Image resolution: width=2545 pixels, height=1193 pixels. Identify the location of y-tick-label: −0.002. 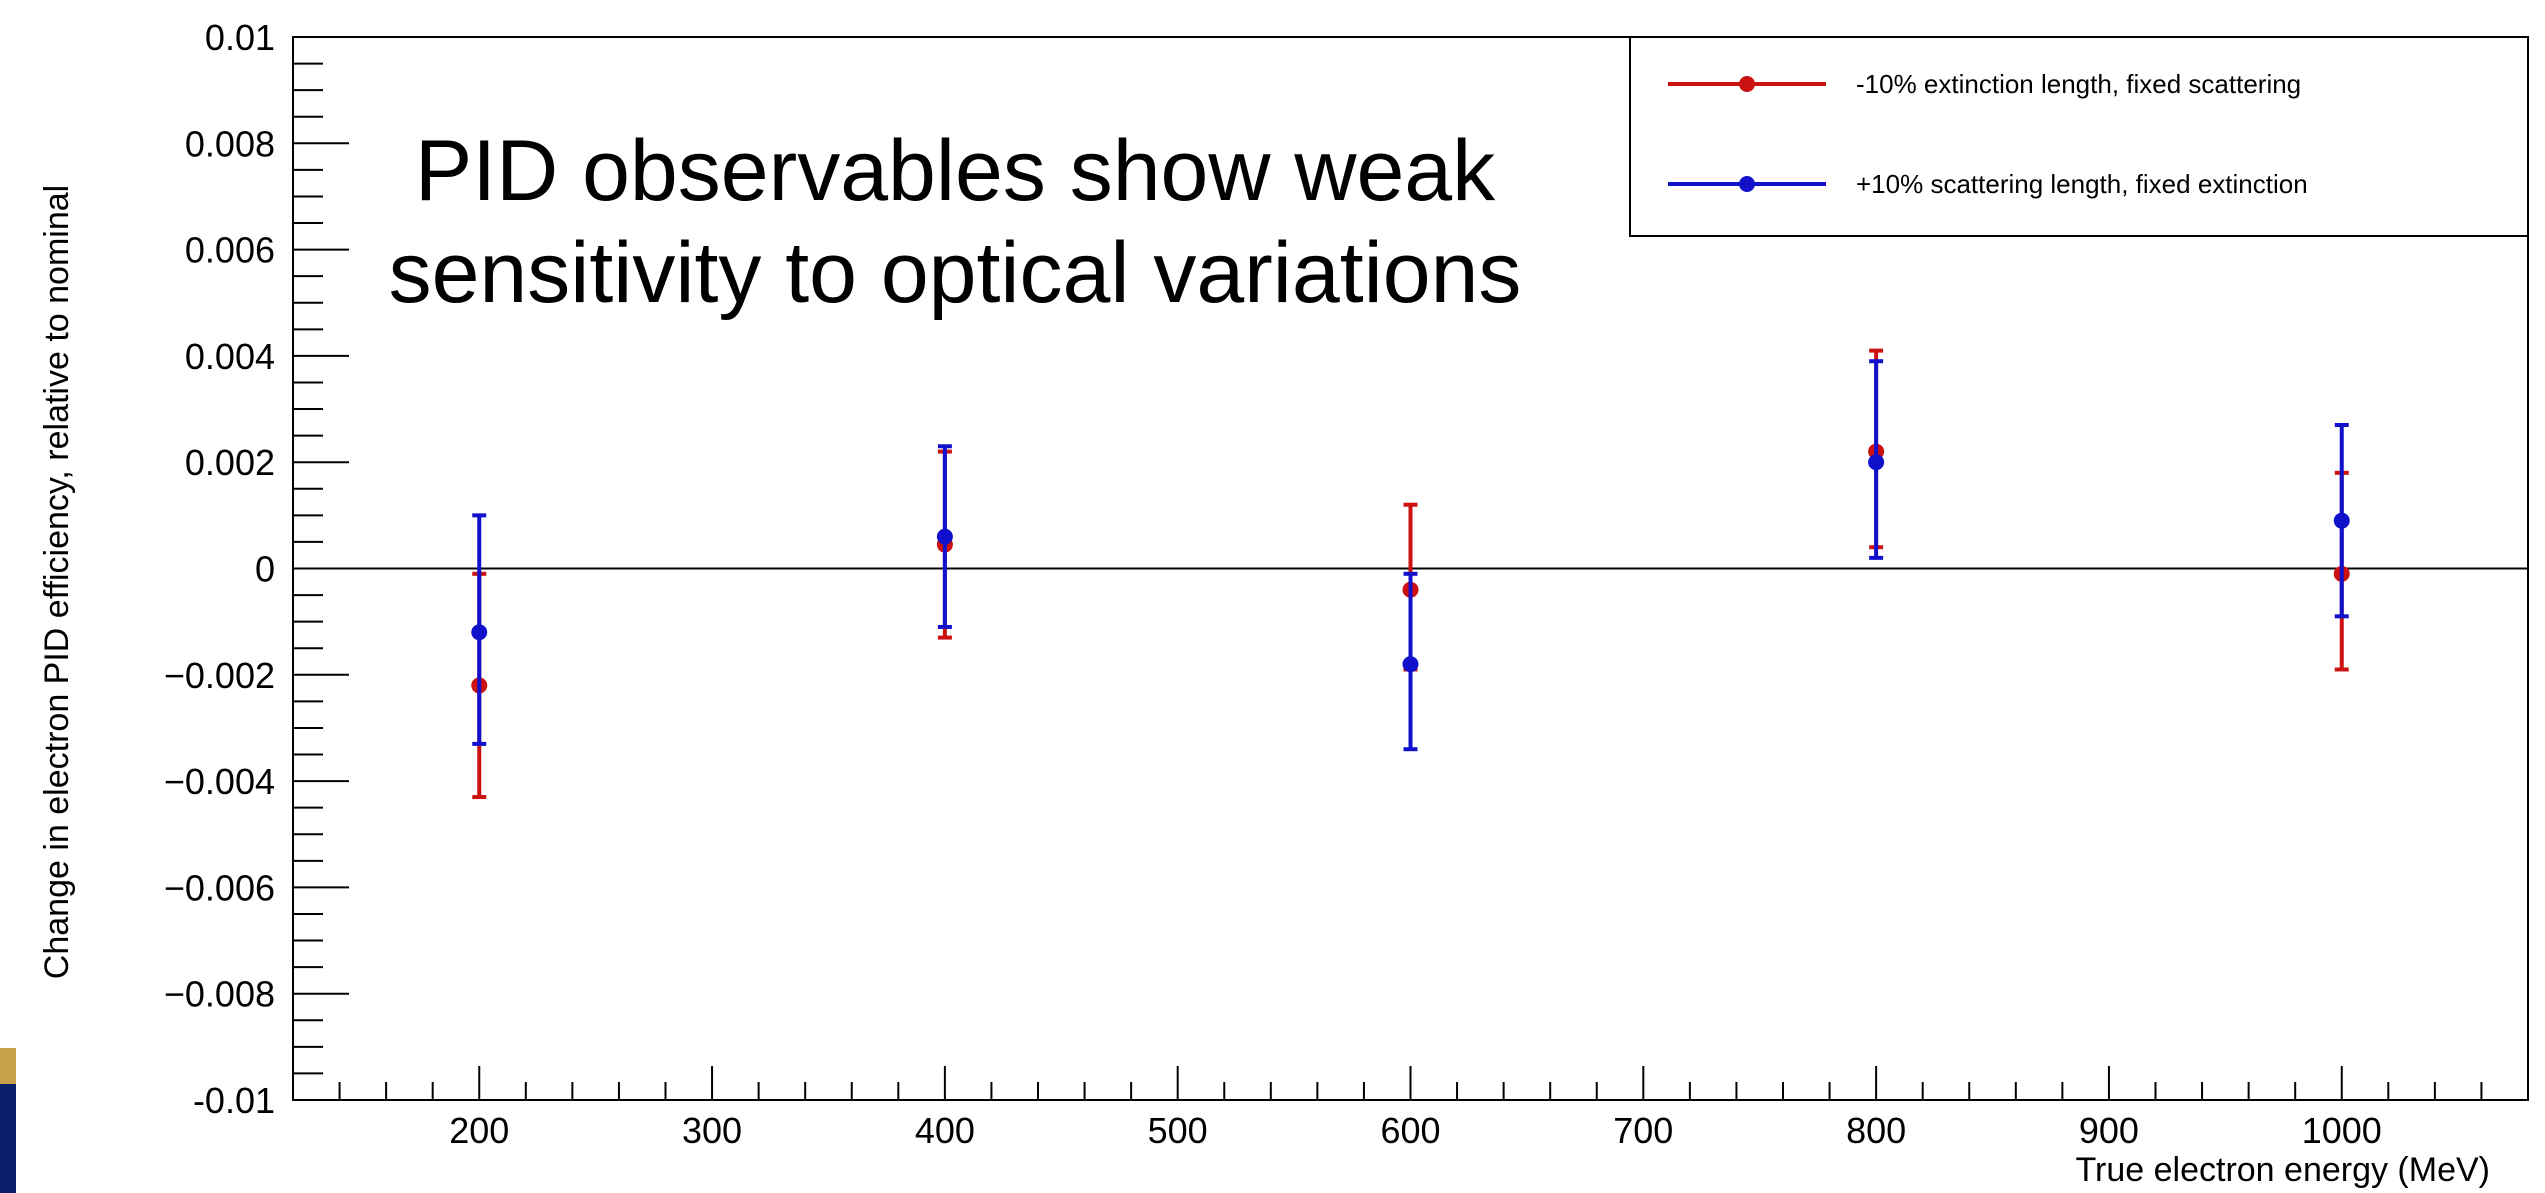
(219, 675).